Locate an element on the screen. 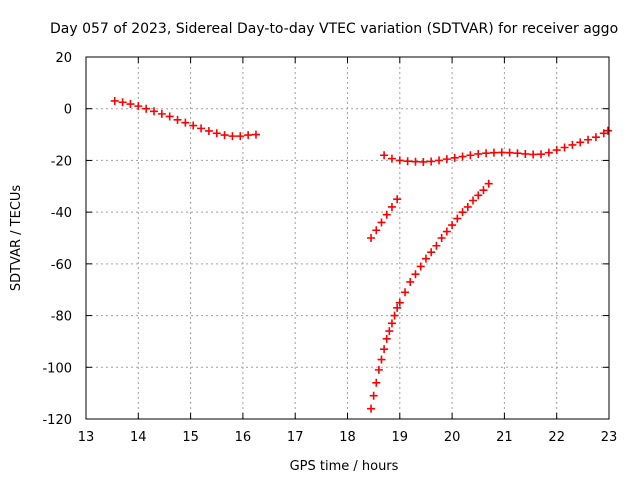  x-tick-label: 18 is located at coordinates (347, 437).